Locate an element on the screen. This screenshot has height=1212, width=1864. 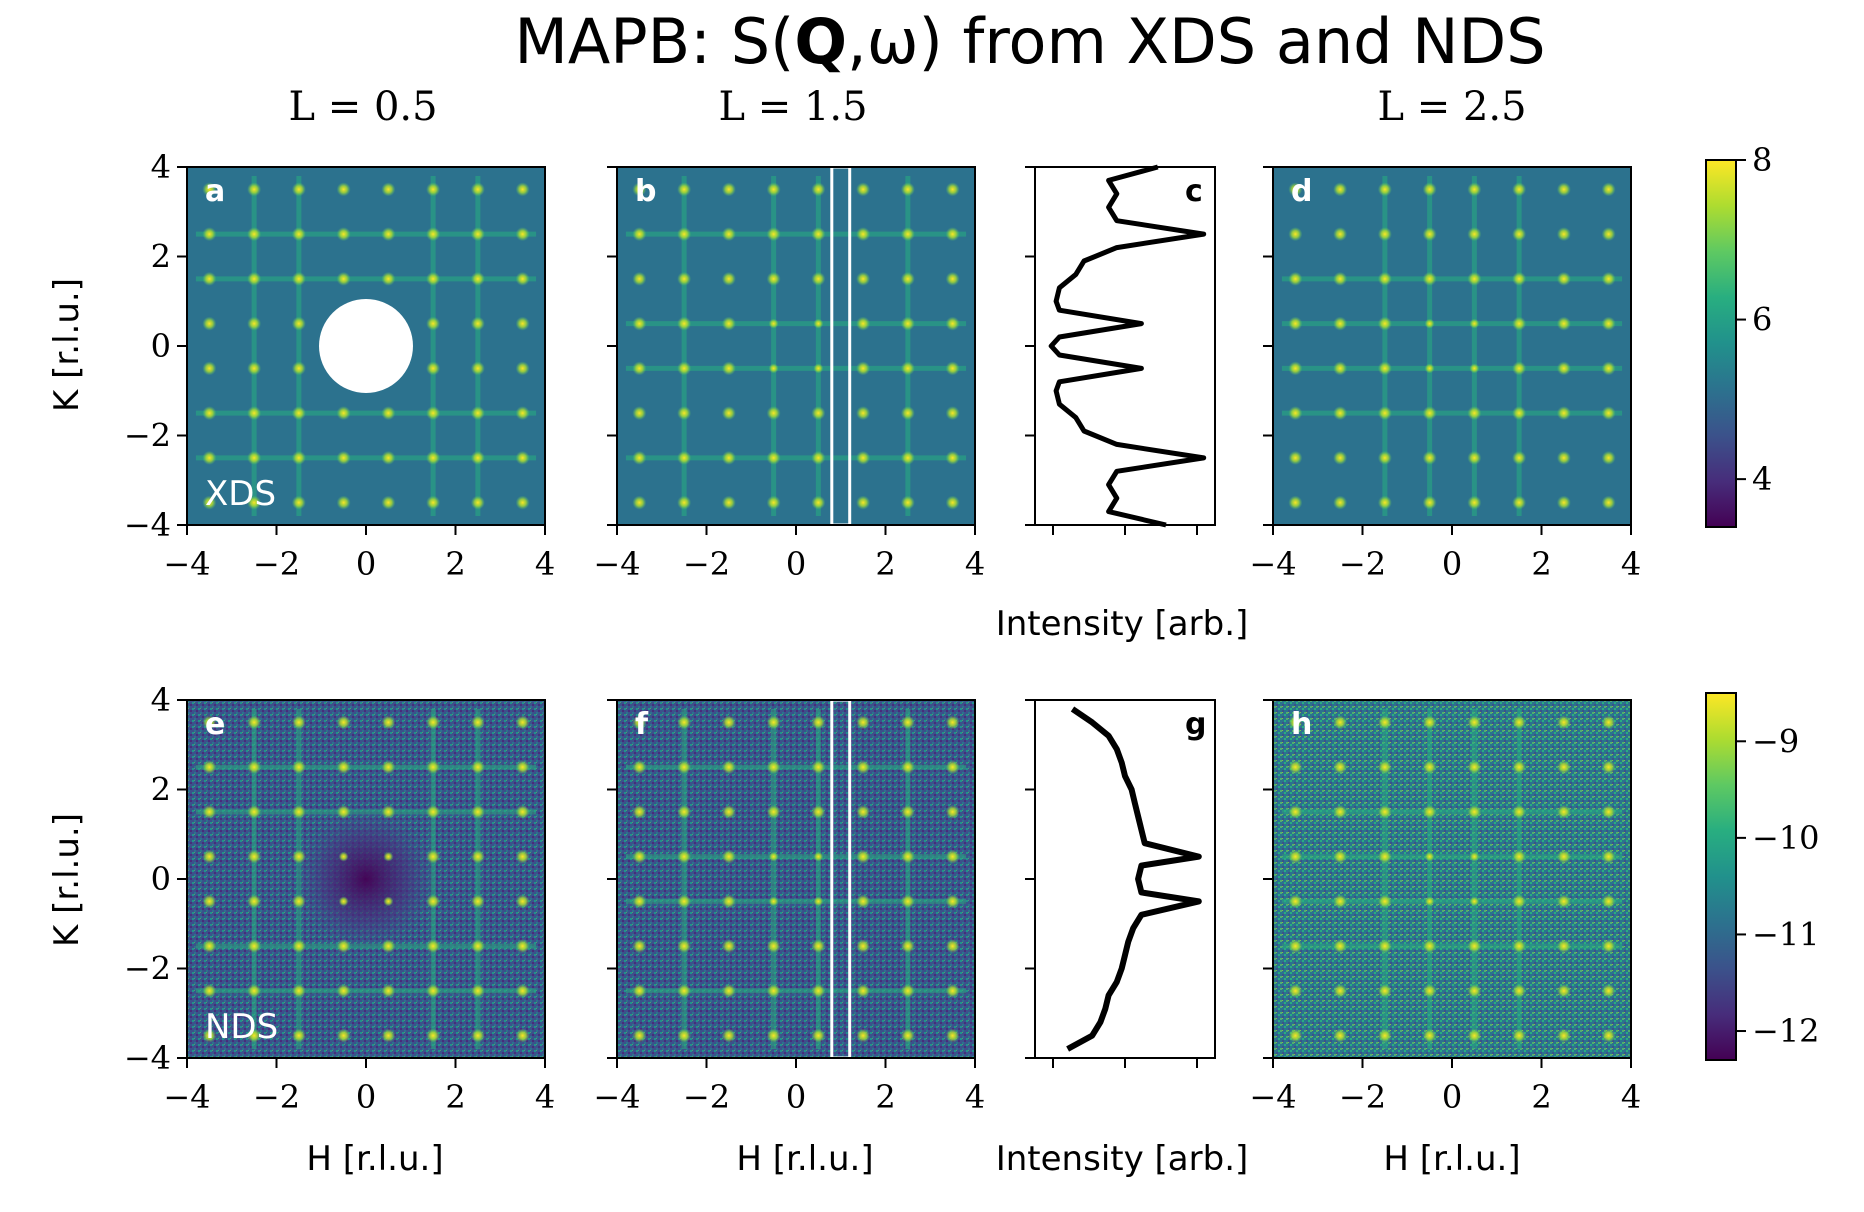
x-tick-label: −2 is located at coordinates (706, 564).